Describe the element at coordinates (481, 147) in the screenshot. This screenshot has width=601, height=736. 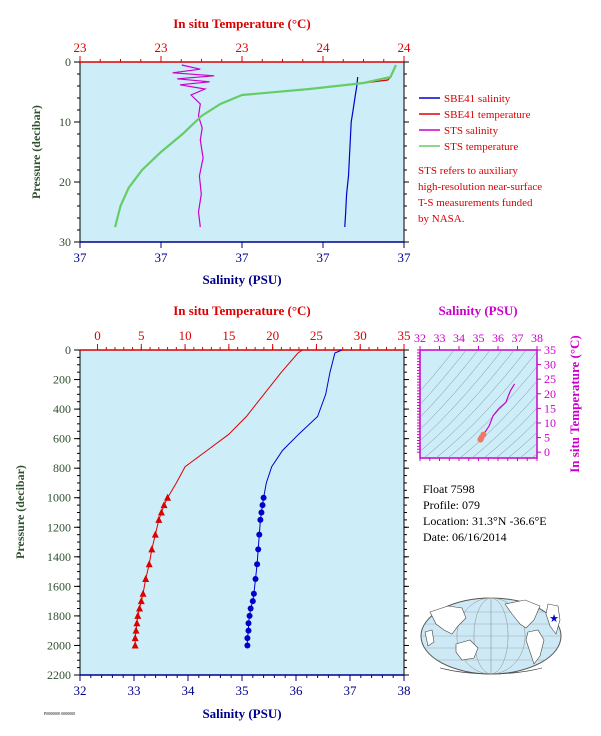
I see `legend-label: STS temperature` at that location.